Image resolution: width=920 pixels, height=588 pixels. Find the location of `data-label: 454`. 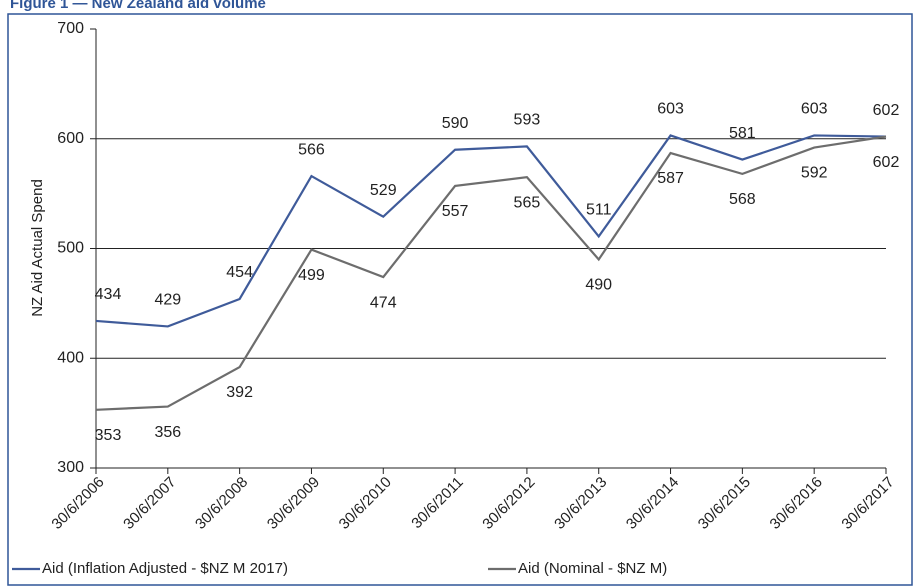

data-label: 454 is located at coordinates (239, 272).